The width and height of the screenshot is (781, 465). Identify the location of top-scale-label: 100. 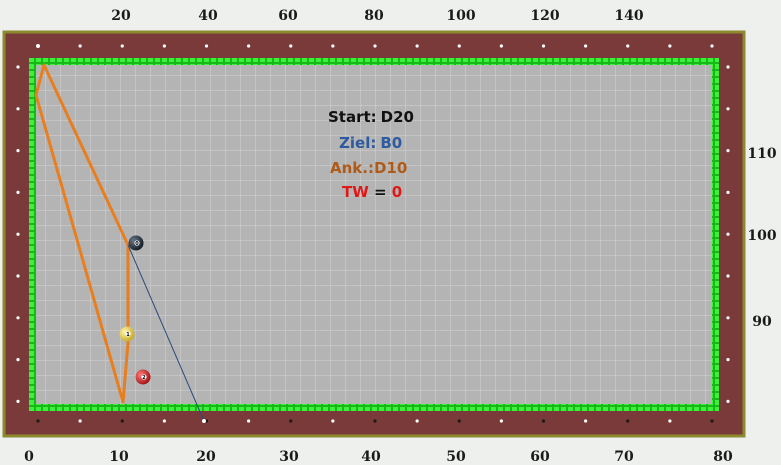
(460, 16).